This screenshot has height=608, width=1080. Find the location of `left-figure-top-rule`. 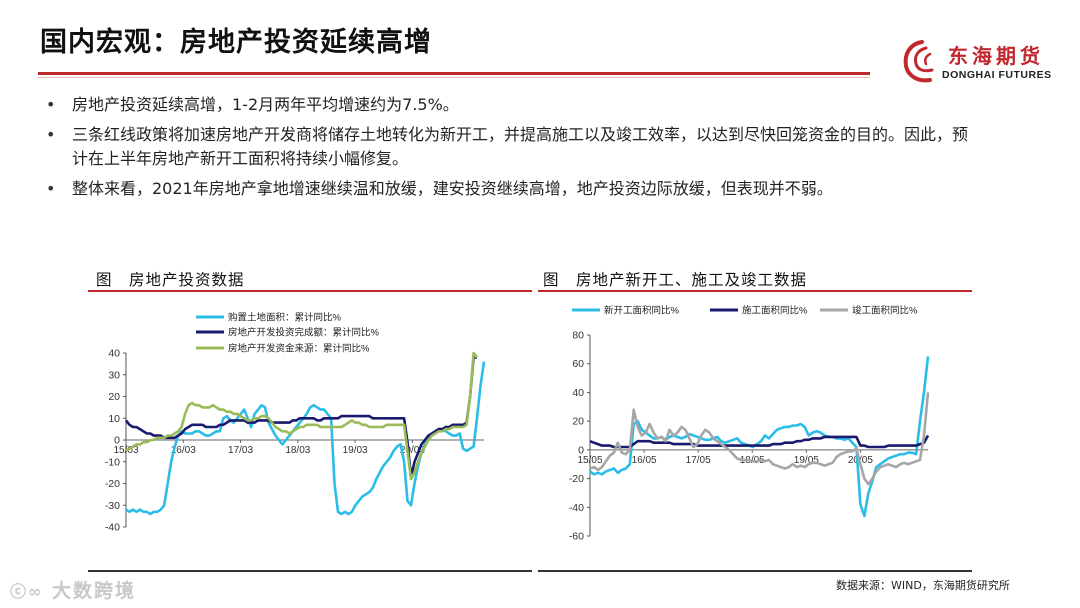

left-figure-top-rule is located at coordinates (310, 291).